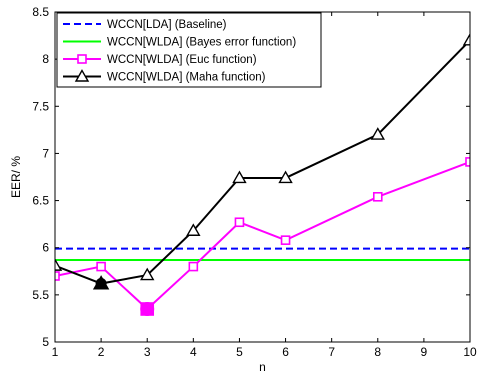  What do you see at coordinates (470, 352) in the screenshot?
I see `x-tick-label: 10` at bounding box center [470, 352].